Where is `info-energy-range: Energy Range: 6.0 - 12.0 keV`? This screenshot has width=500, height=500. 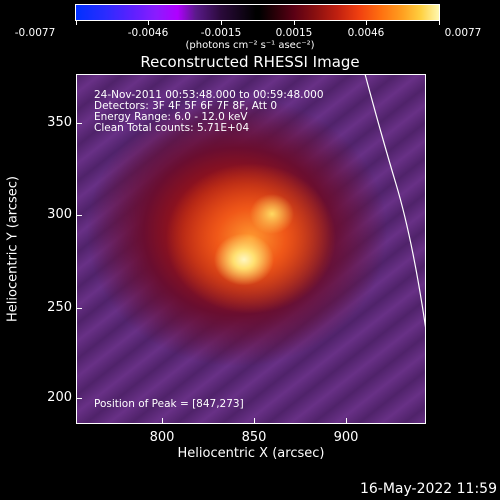
info-energy-range: Energy Range: 6.0 - 12.0 keV is located at coordinates (171, 117).